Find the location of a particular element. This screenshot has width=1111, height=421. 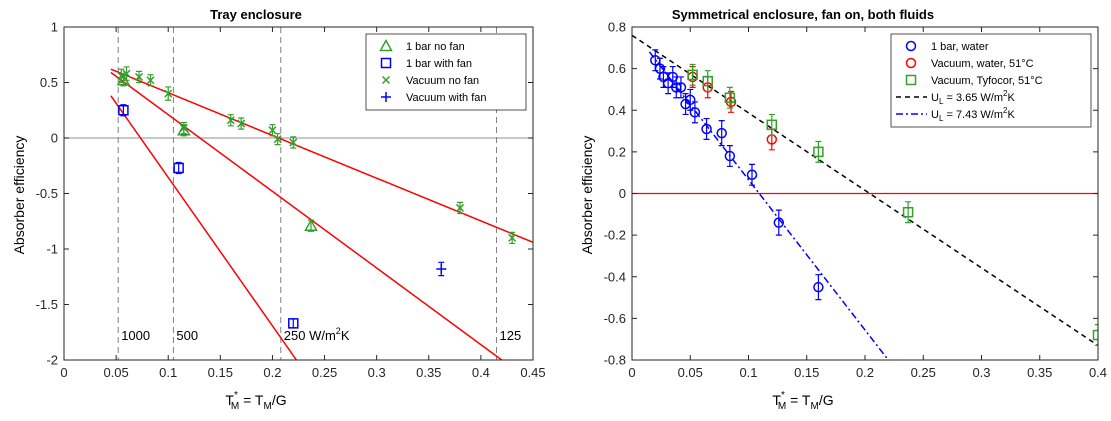

legend-label: 1 bar no fan is located at coordinates (435, 47).